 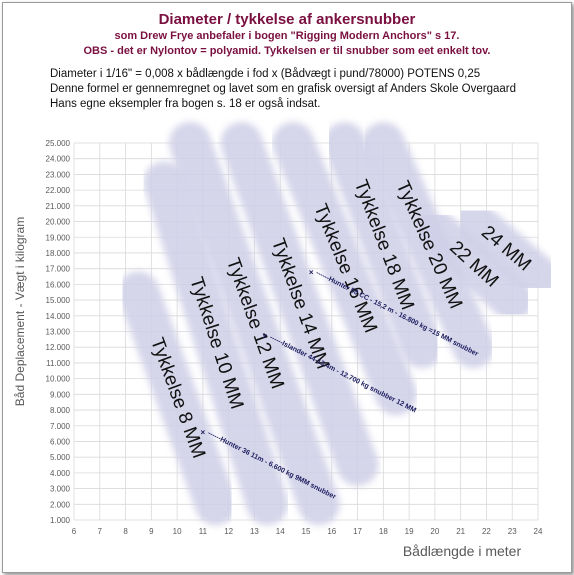 I want to click on y-tick-label: 8.000, so click(x=60, y=410).